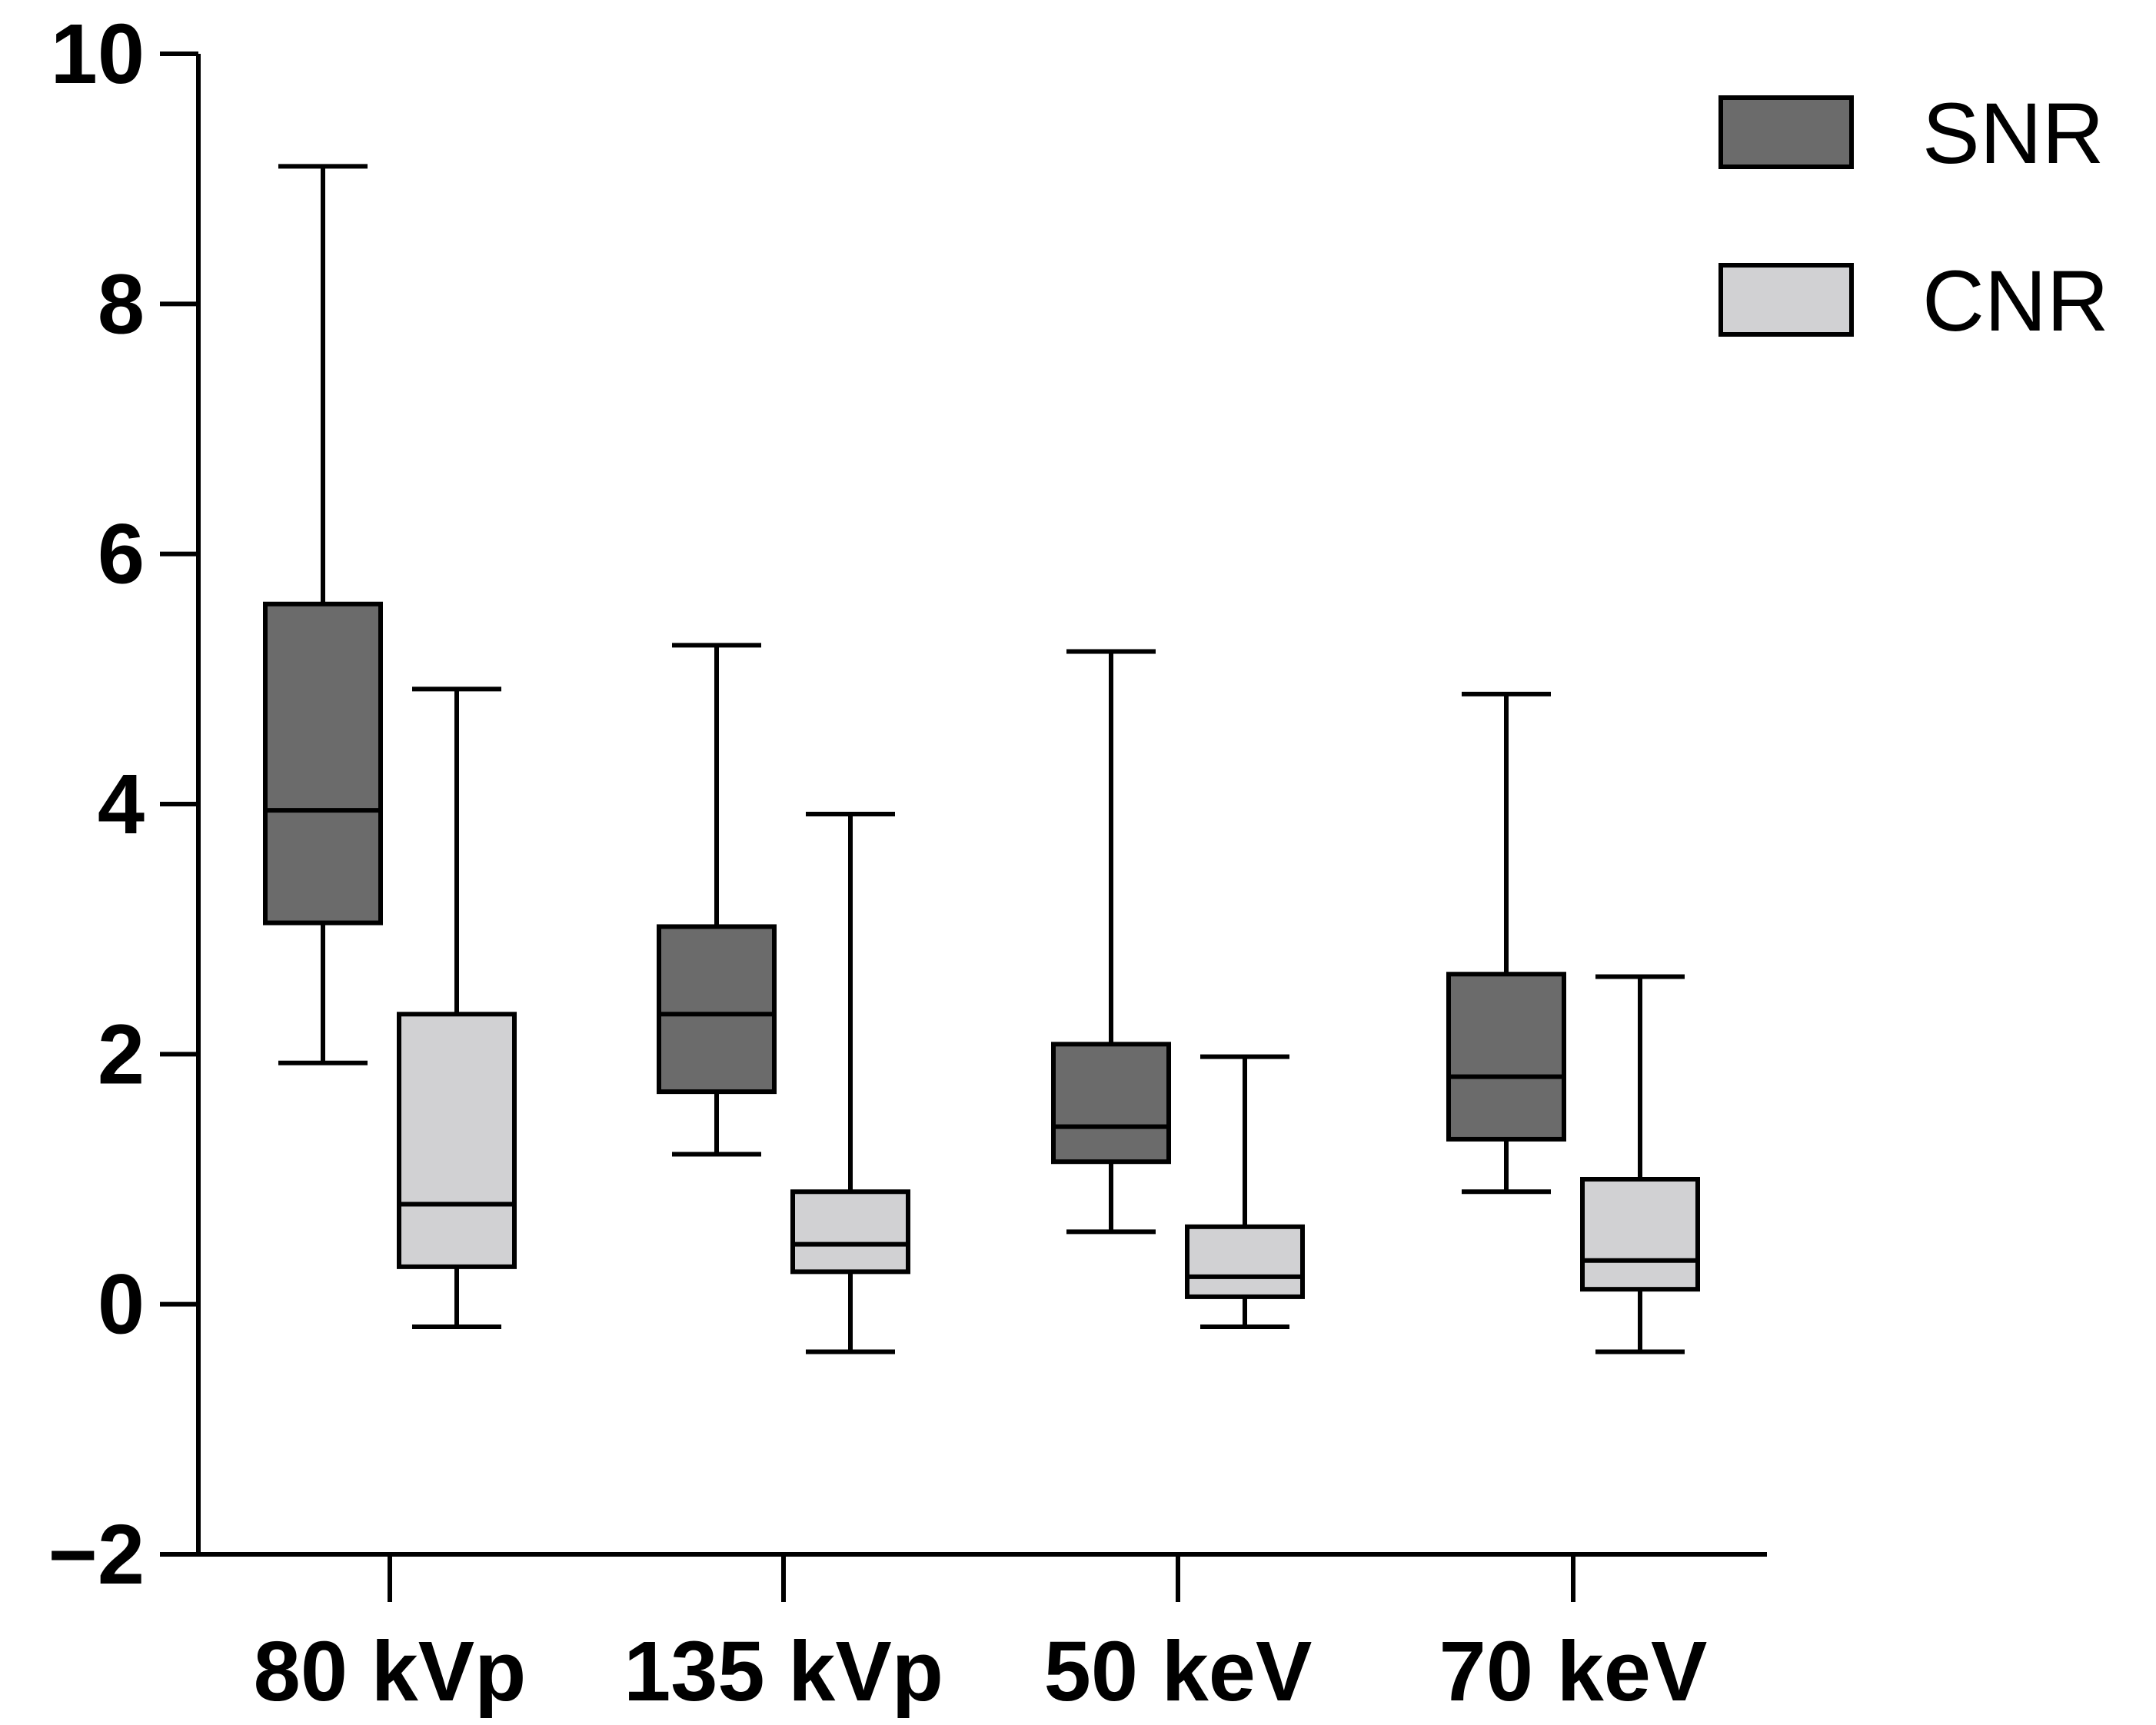 The image size is (2156, 1725). I want to click on legend: SNR CNR, so click(1913, 217).